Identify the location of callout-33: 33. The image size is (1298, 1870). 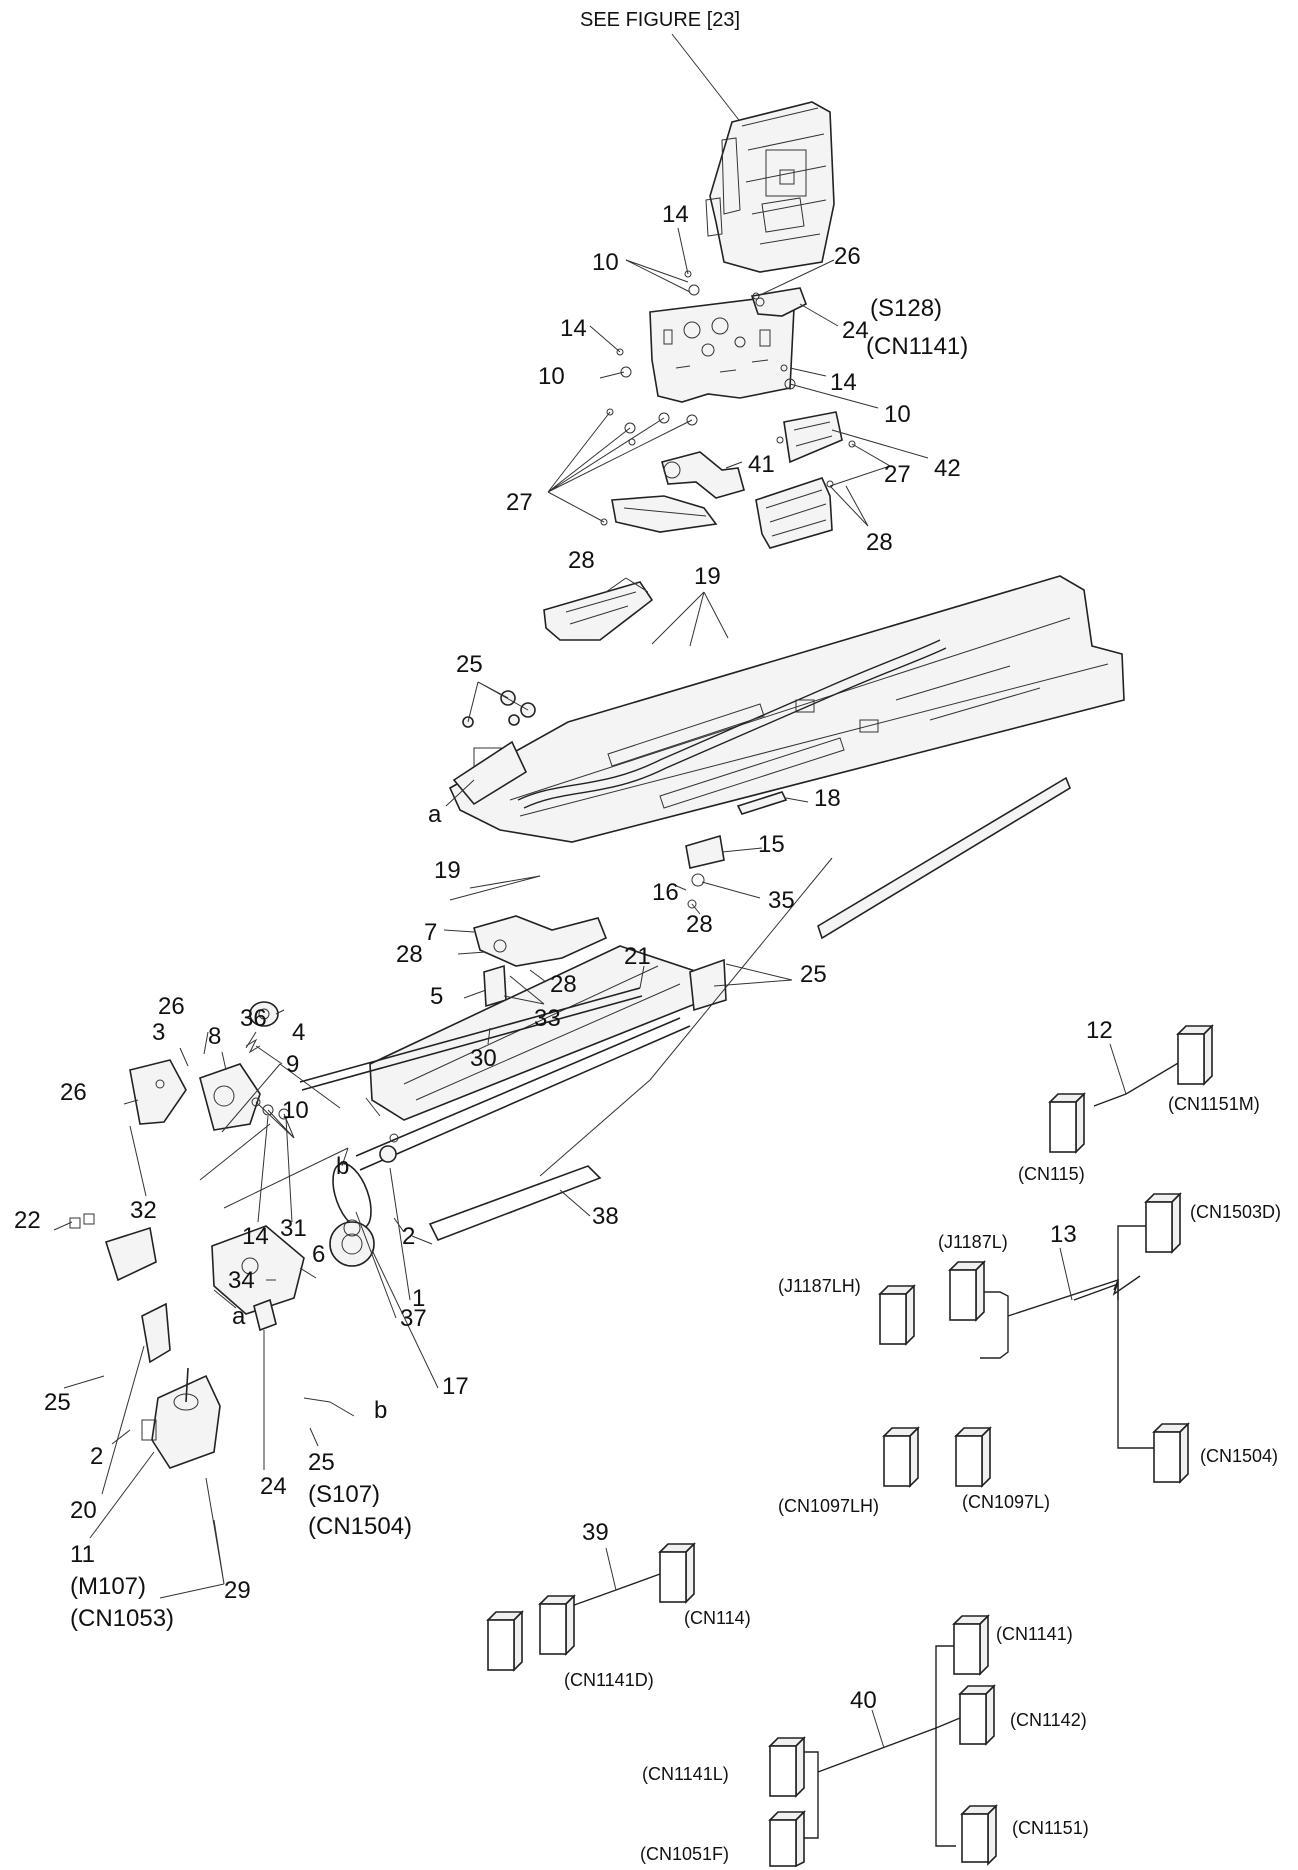
(547, 1018).